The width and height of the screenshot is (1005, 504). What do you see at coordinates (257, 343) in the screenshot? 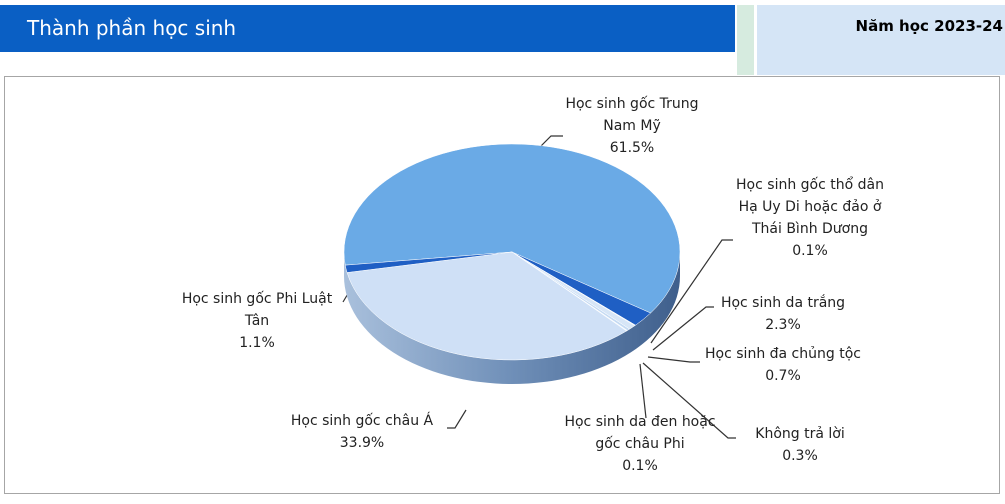
I see `slice-value: 1.1%` at bounding box center [257, 343].